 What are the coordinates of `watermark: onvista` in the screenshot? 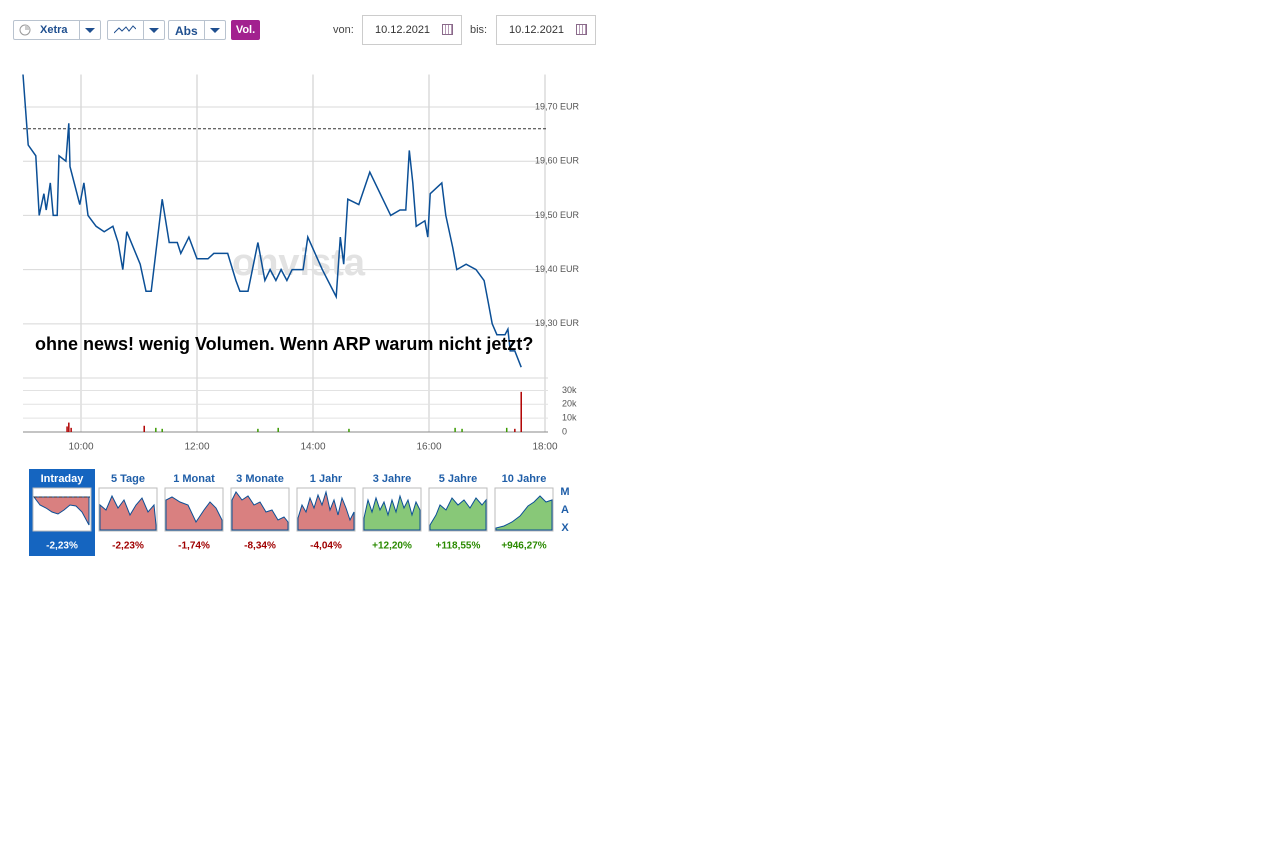 It's located at (299, 263).